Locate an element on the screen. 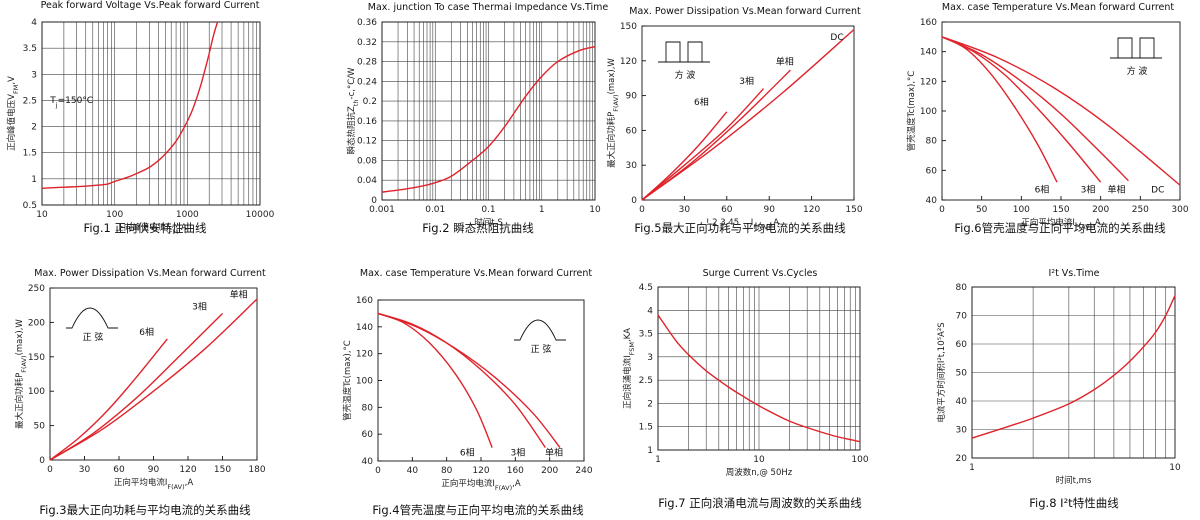  y-tick-label: 0.04 is located at coordinates (367, 181).